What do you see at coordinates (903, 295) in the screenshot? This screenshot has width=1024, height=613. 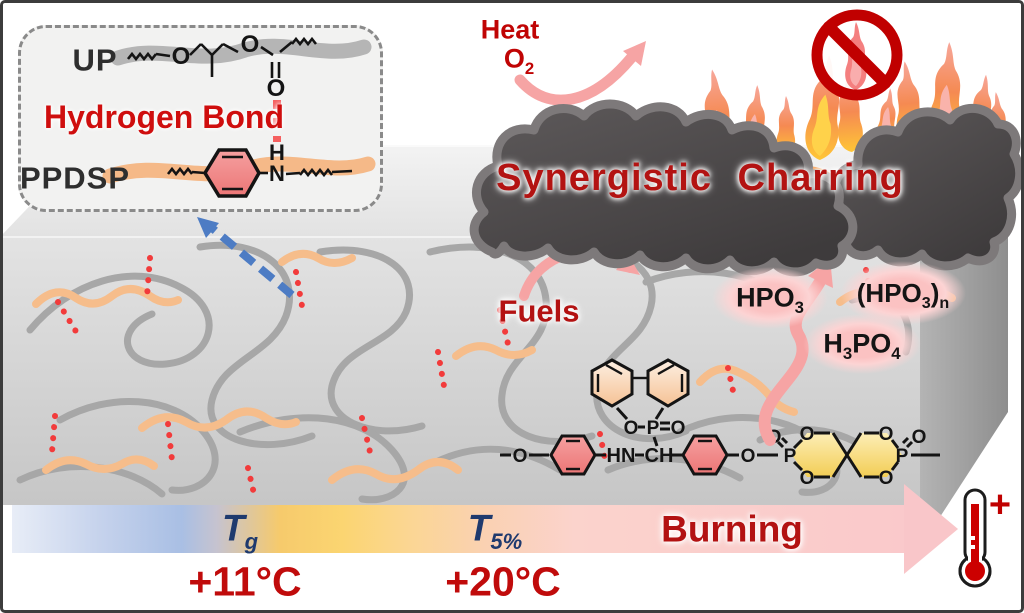 I see `hpo3n-label: (HPO3)n` at bounding box center [903, 295].